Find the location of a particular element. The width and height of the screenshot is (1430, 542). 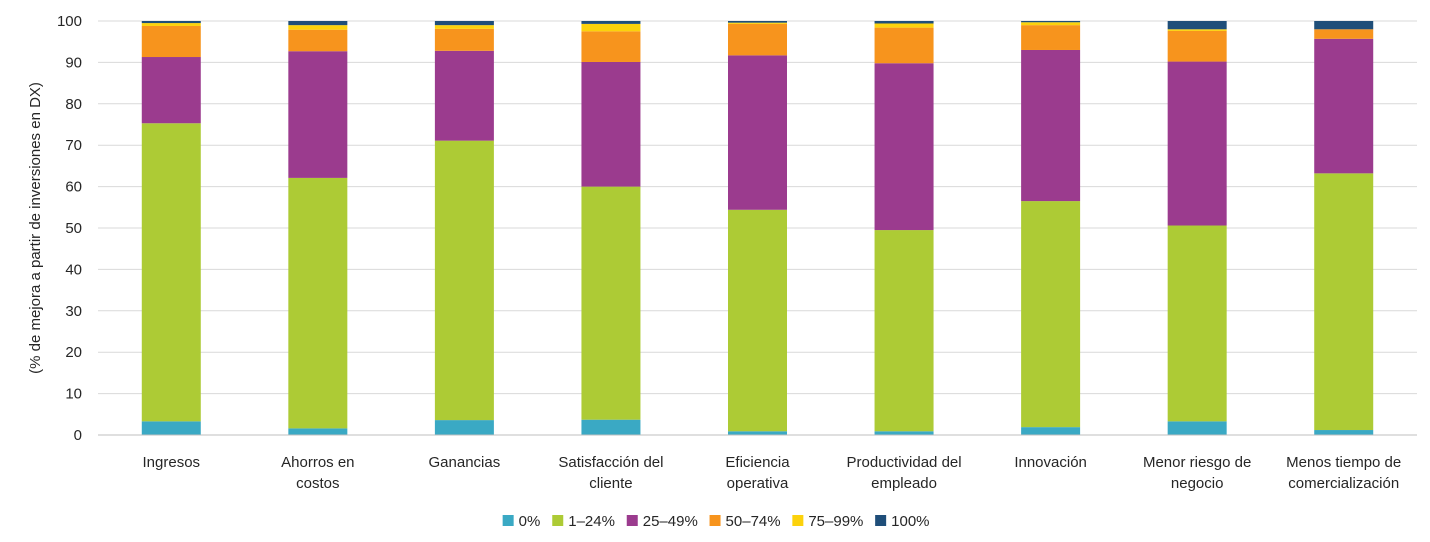

legend-label: 100% is located at coordinates (910, 521).